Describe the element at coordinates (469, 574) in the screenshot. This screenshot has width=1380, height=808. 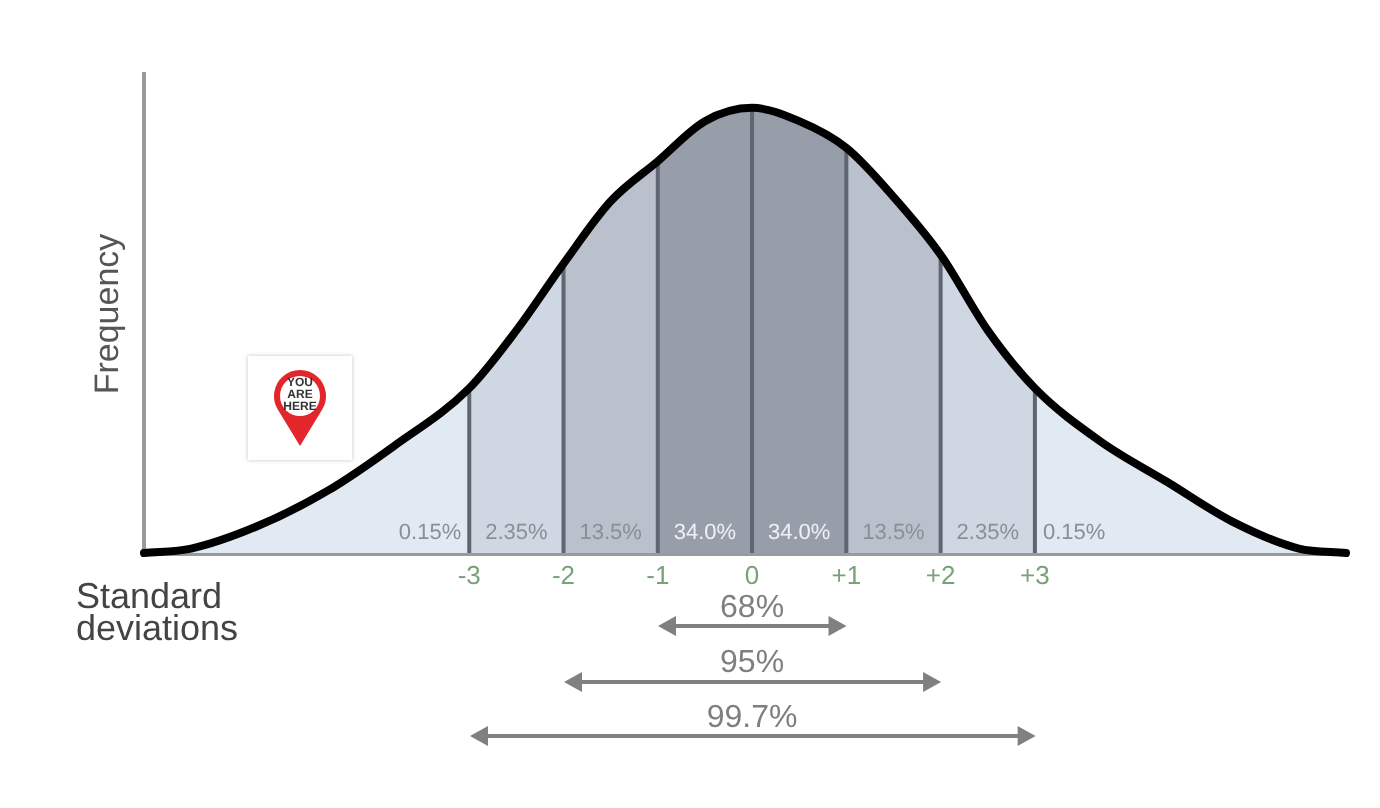
I see `x-tick-label: -3` at that location.